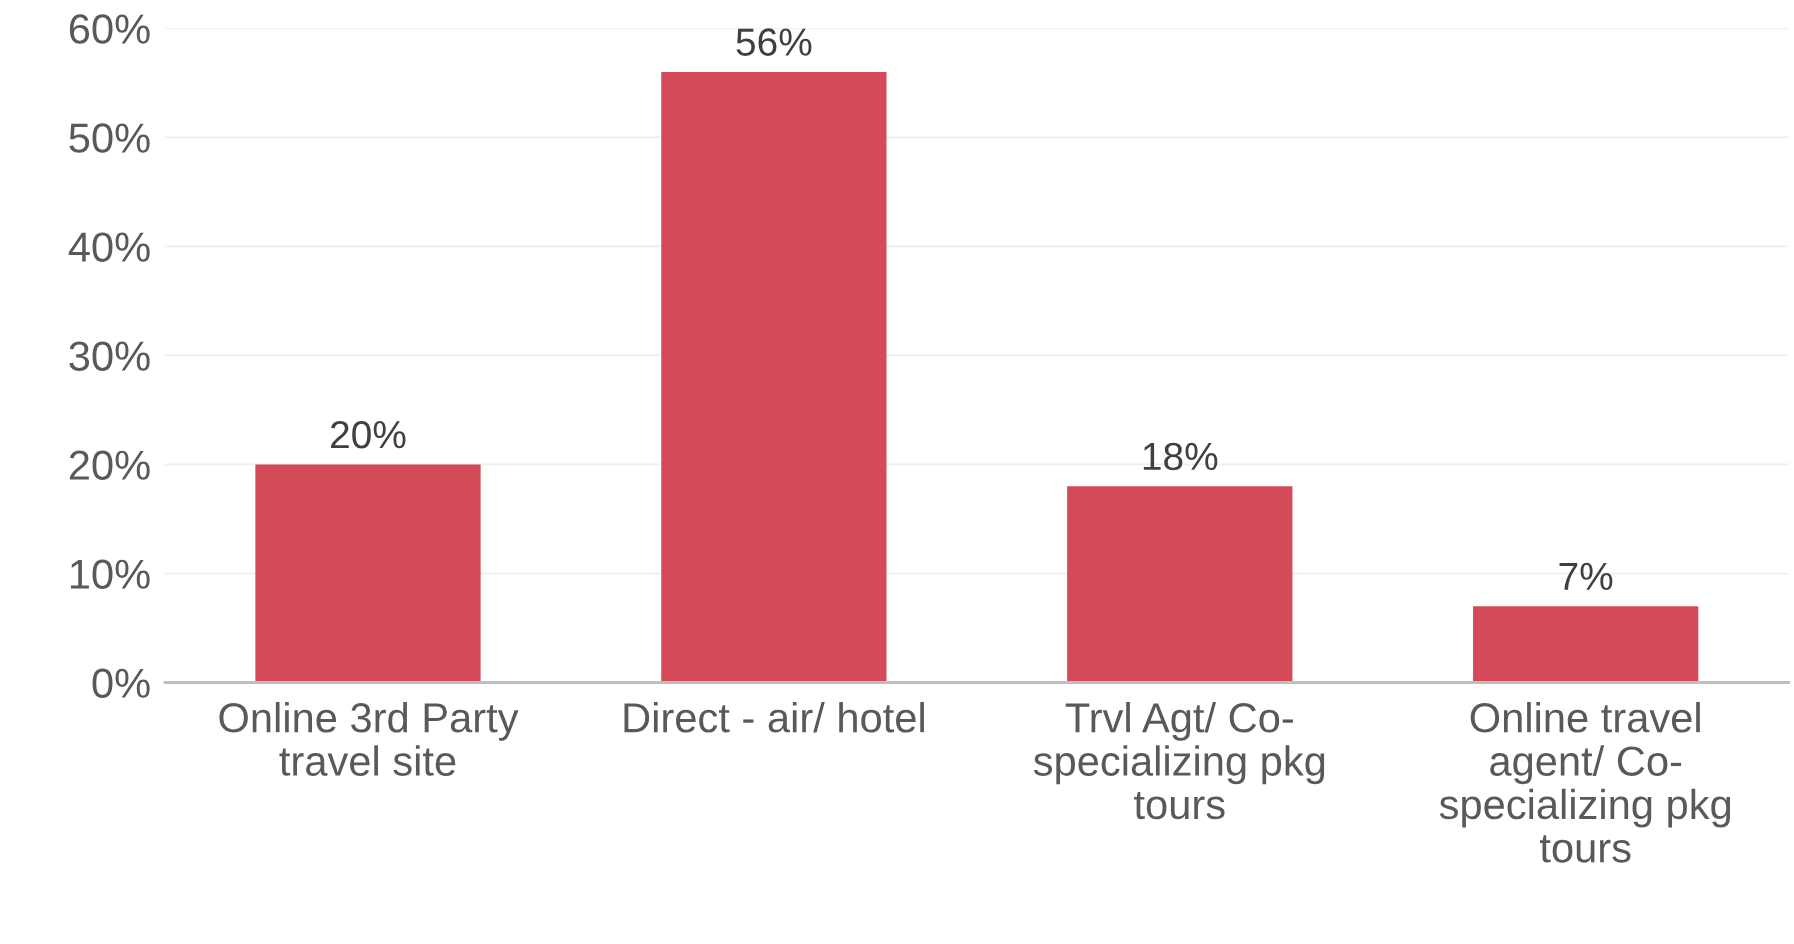  What do you see at coordinates (109, 138) in the screenshot?
I see `y-tick-label: 50%` at bounding box center [109, 138].